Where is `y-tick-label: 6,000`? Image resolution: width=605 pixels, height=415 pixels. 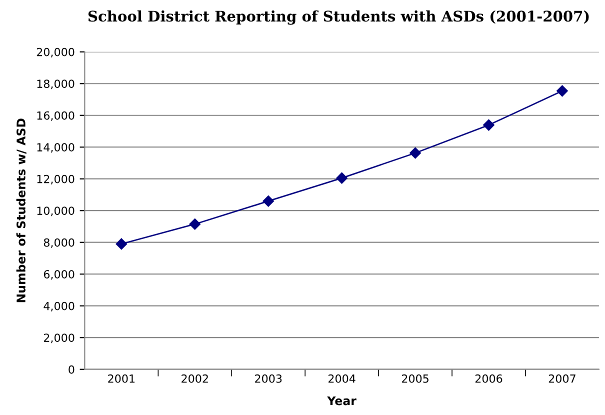 y-tick-label: 6,000 is located at coordinates (59, 275).